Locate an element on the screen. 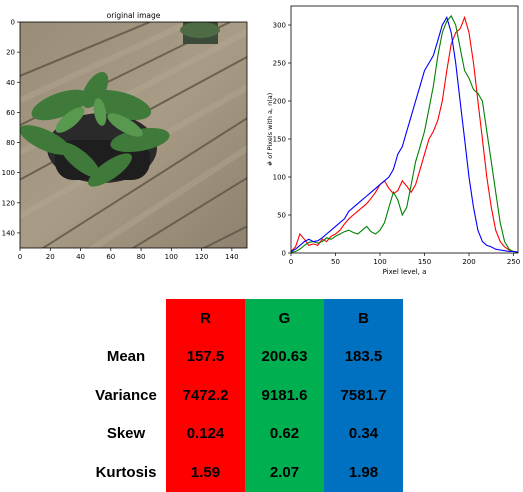 This screenshot has width=523, height=492. image-x-tick-label: 0 is located at coordinates (20, 257).